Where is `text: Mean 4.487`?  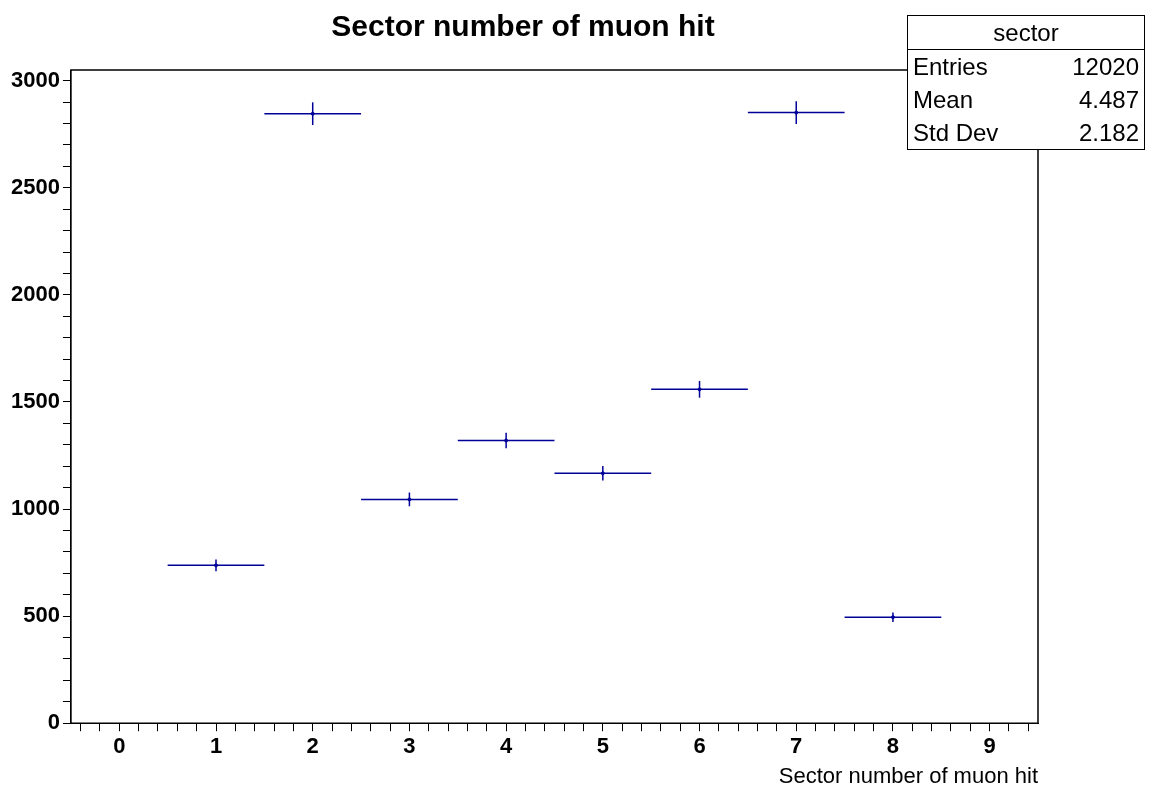 text: Mean 4.487 is located at coordinates (1026, 99).